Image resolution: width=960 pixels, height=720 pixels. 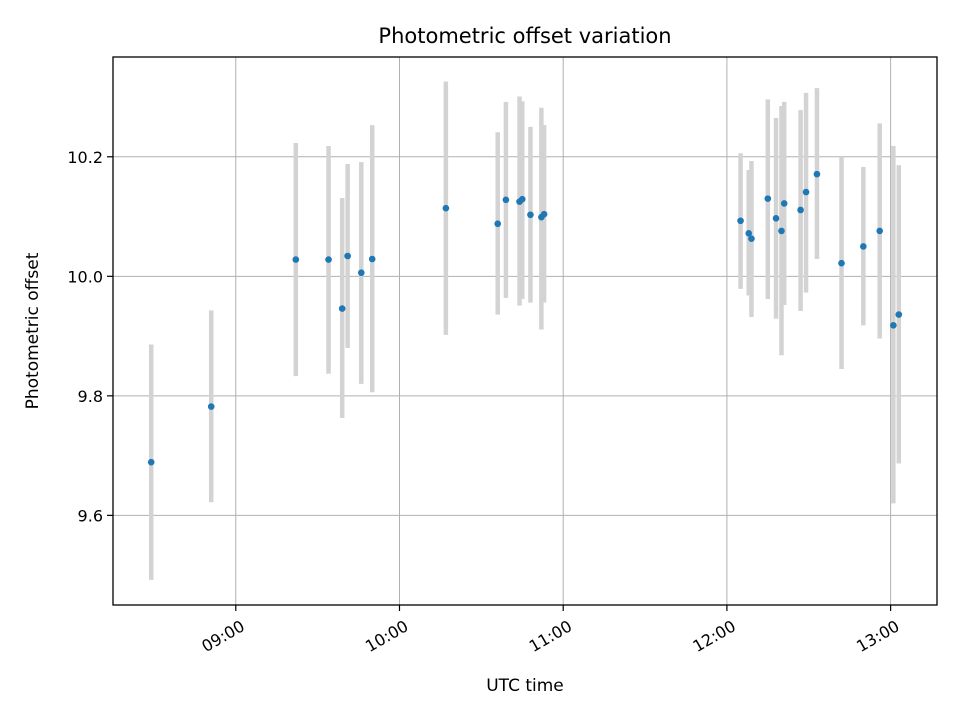 I want to click on chart-title: Photometric offset variation, so click(x=524, y=36).